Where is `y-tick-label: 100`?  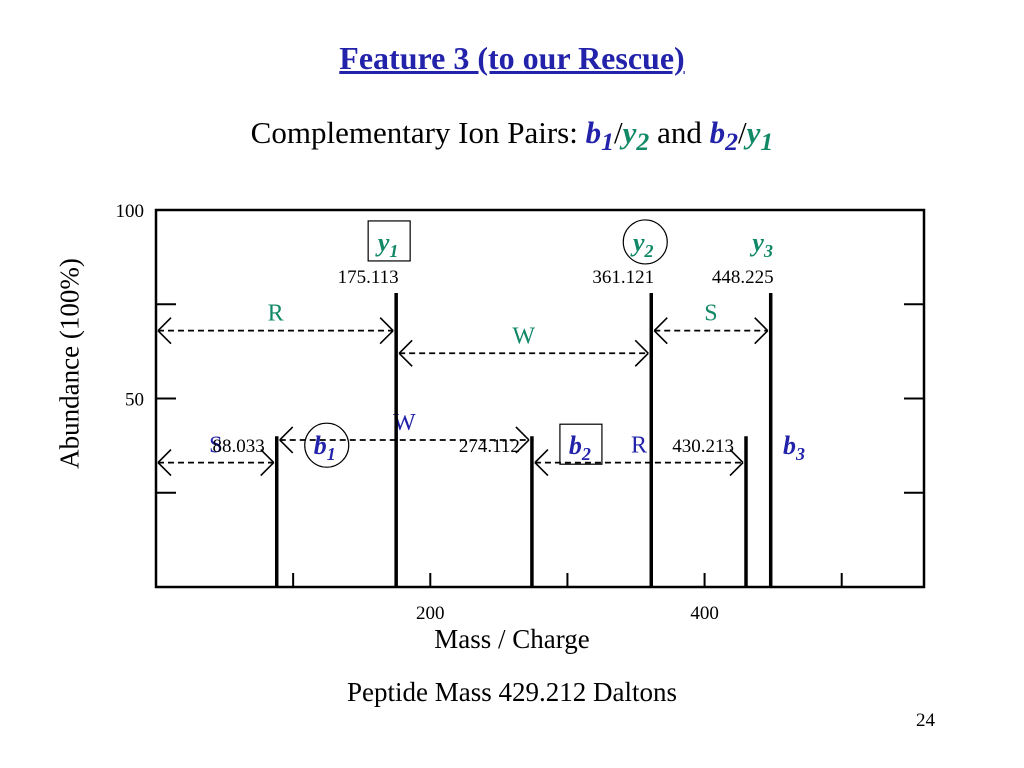 y-tick-label: 100 is located at coordinates (130, 211).